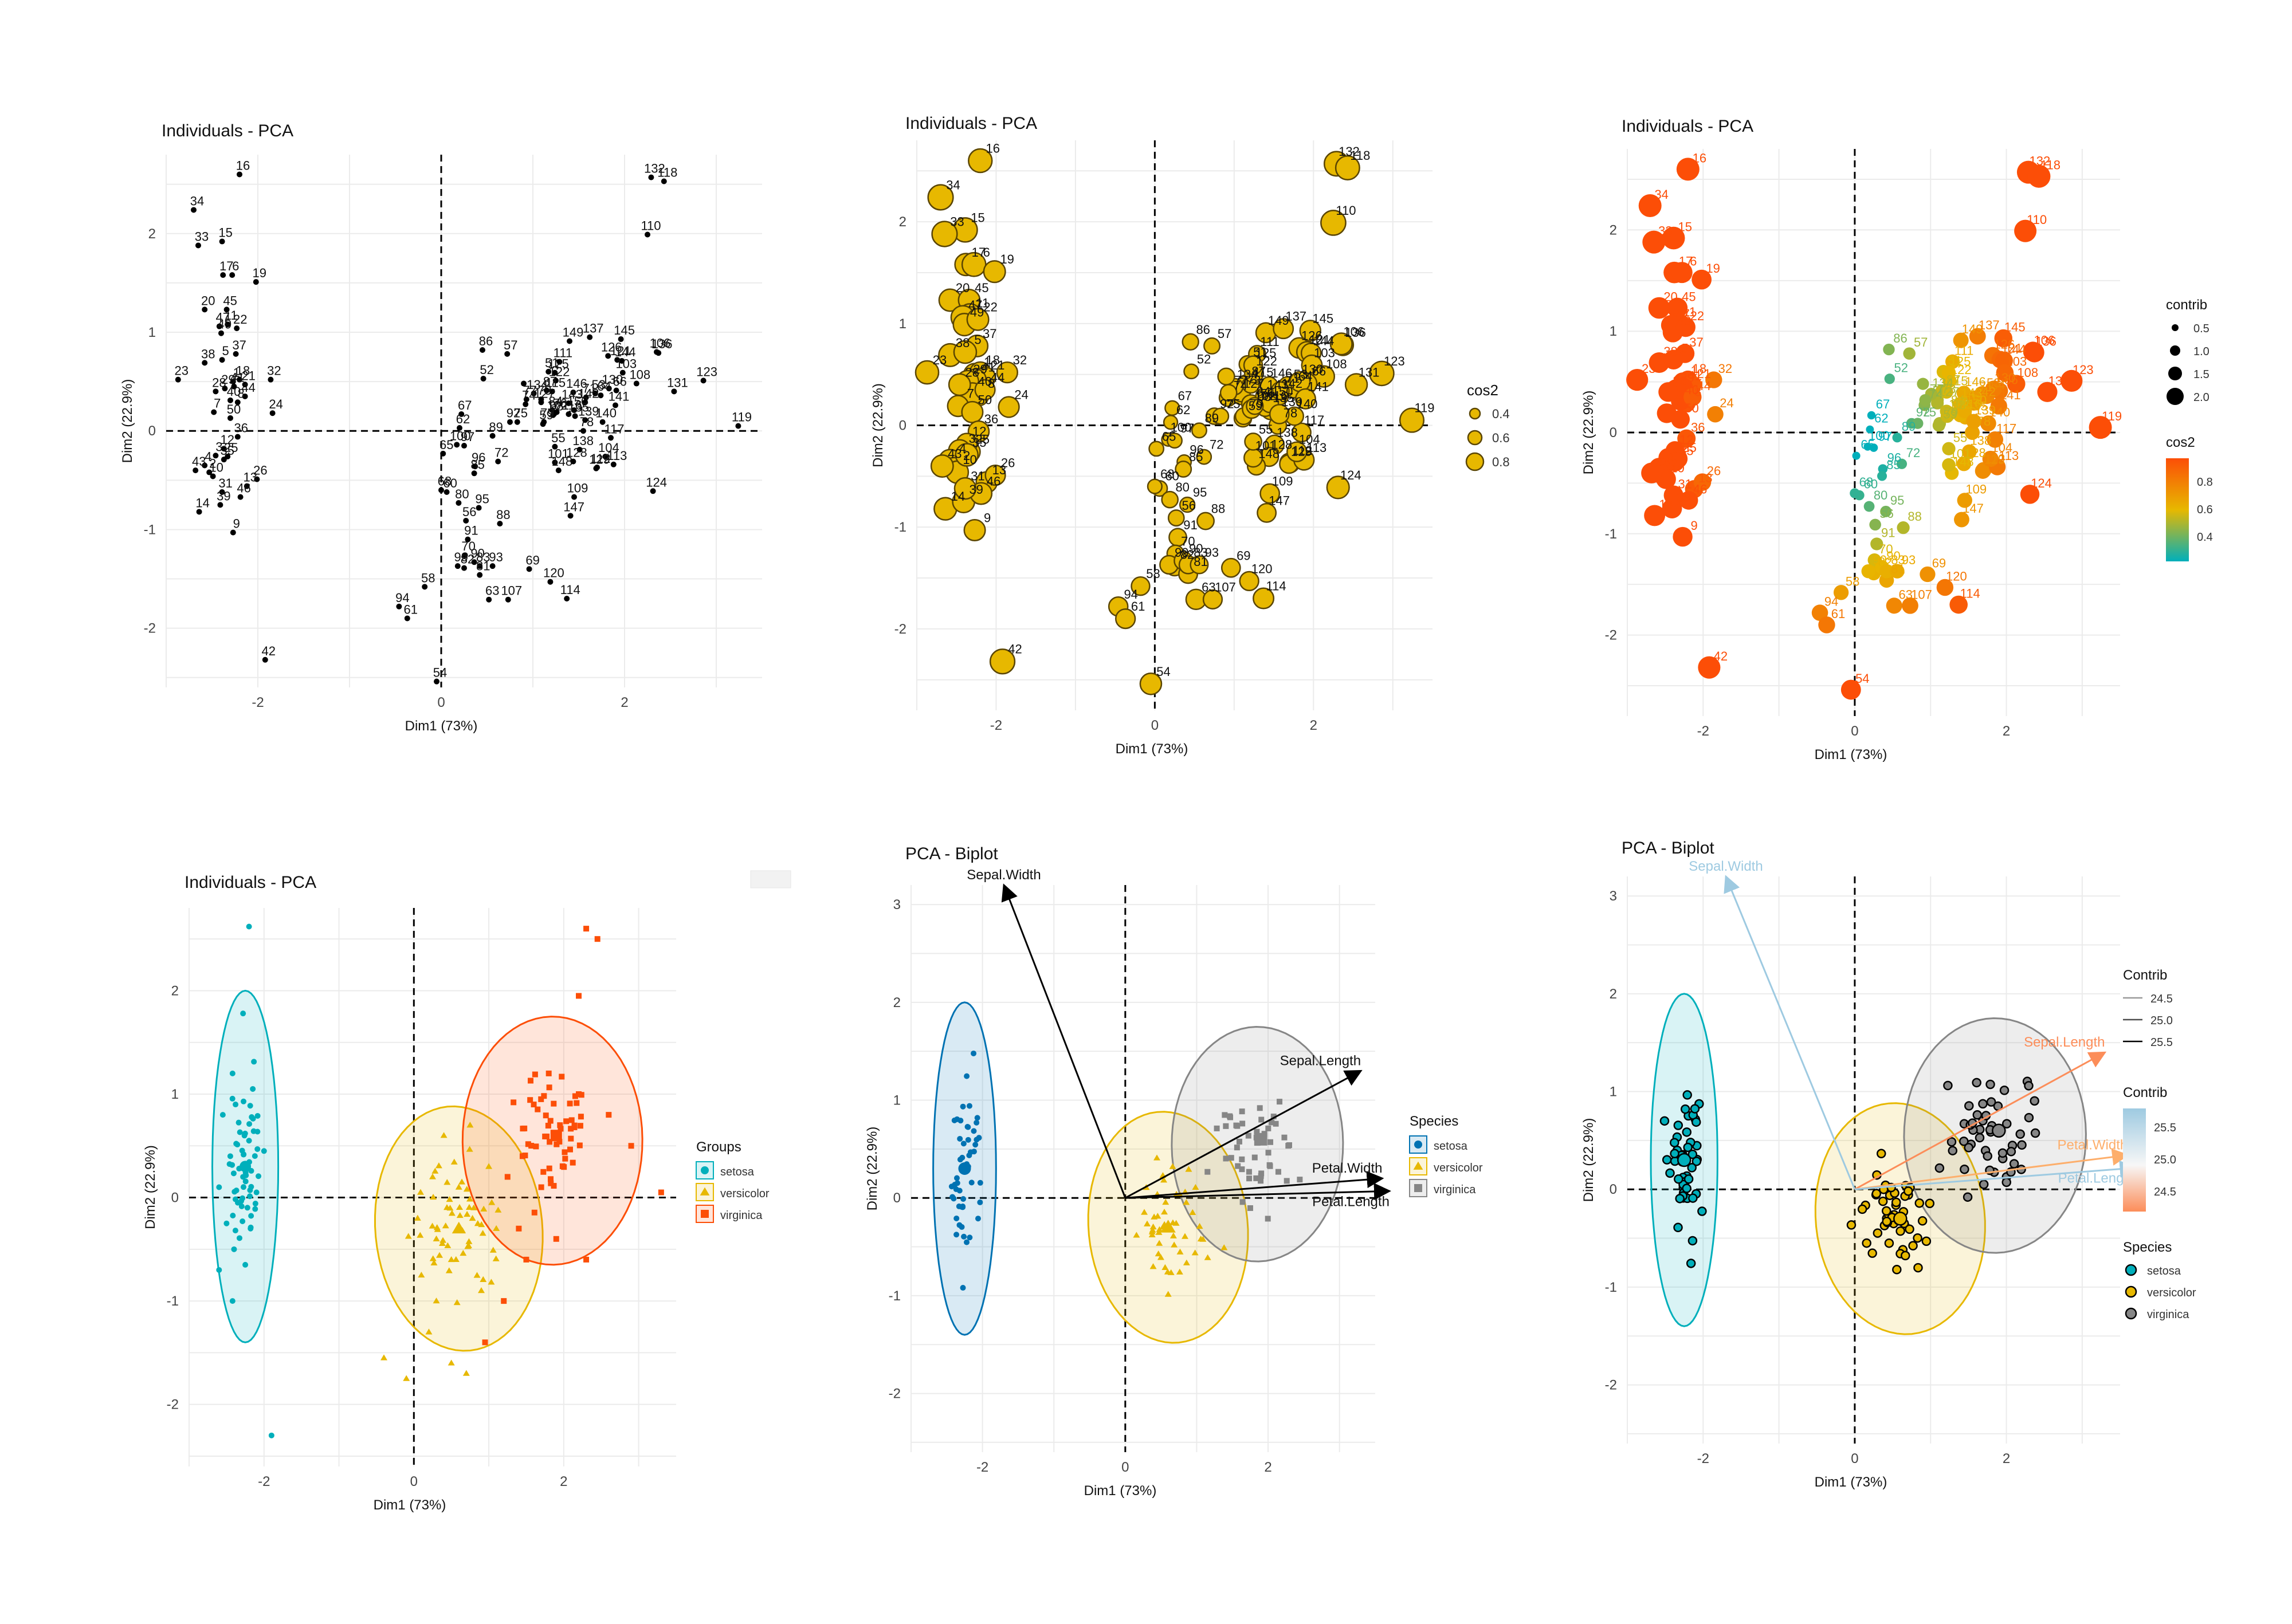 This screenshot has height=1624, width=2292. What do you see at coordinates (2165, 1128) in the screenshot?
I see `legend-tick: 25.5` at bounding box center [2165, 1128].